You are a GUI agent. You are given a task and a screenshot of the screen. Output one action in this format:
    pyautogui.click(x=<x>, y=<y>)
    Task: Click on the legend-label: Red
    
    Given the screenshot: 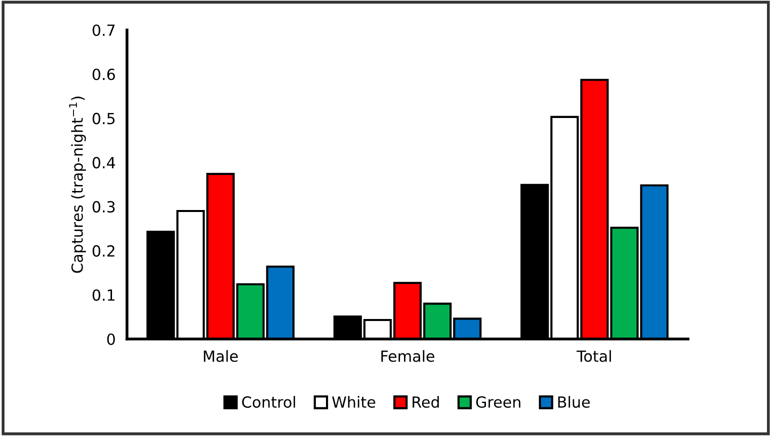 What is the action you would take?
    pyautogui.click(x=425, y=402)
    